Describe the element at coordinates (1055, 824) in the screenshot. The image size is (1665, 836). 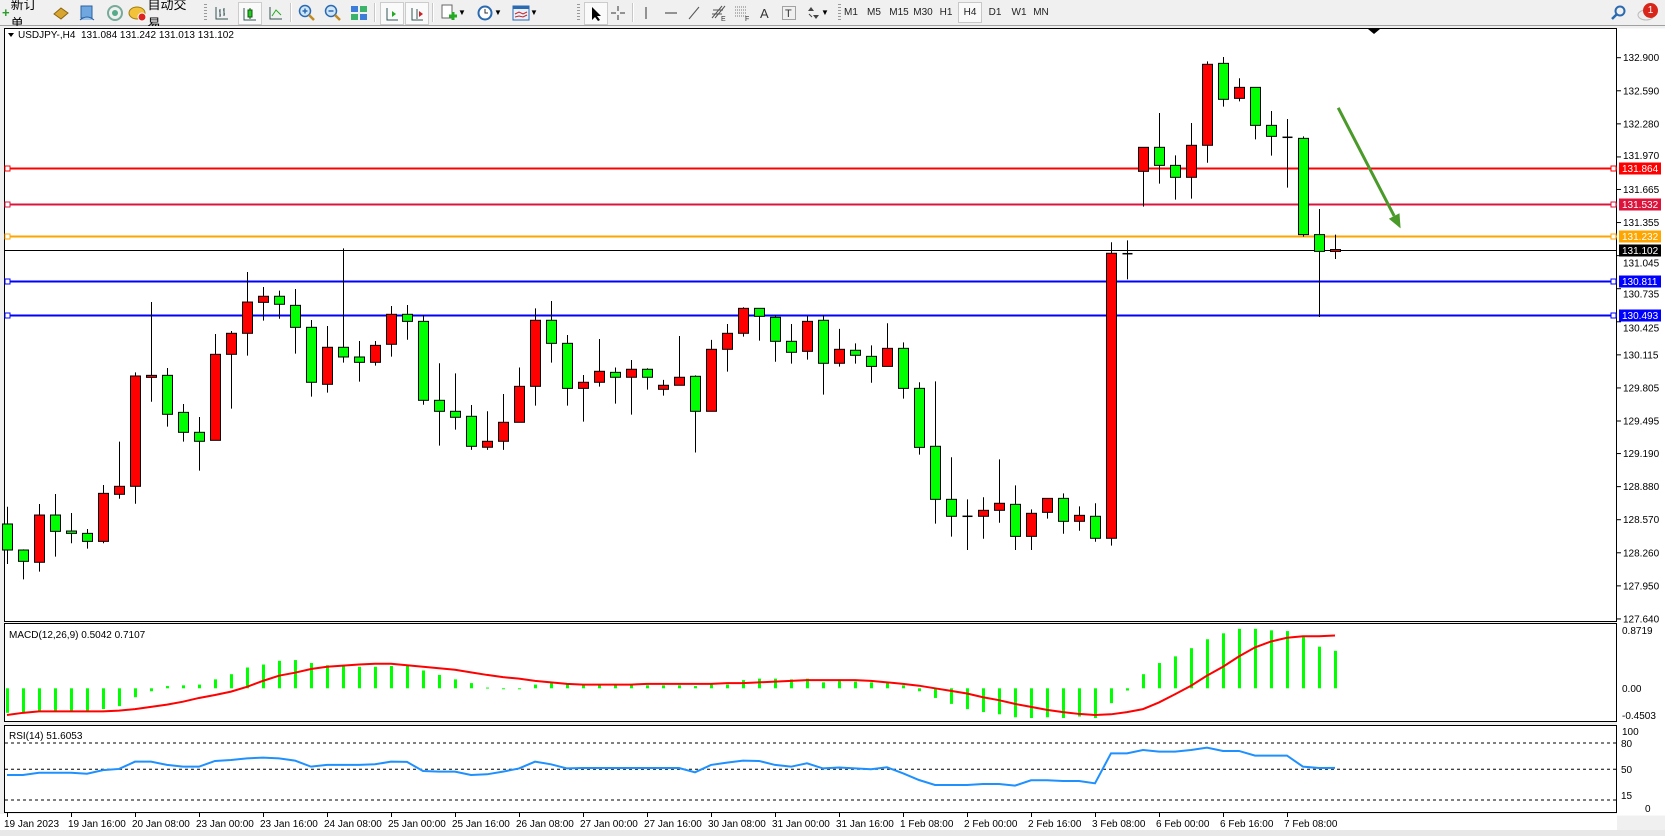
I see `time-axis-label: 2 Feb 16:00` at that location.